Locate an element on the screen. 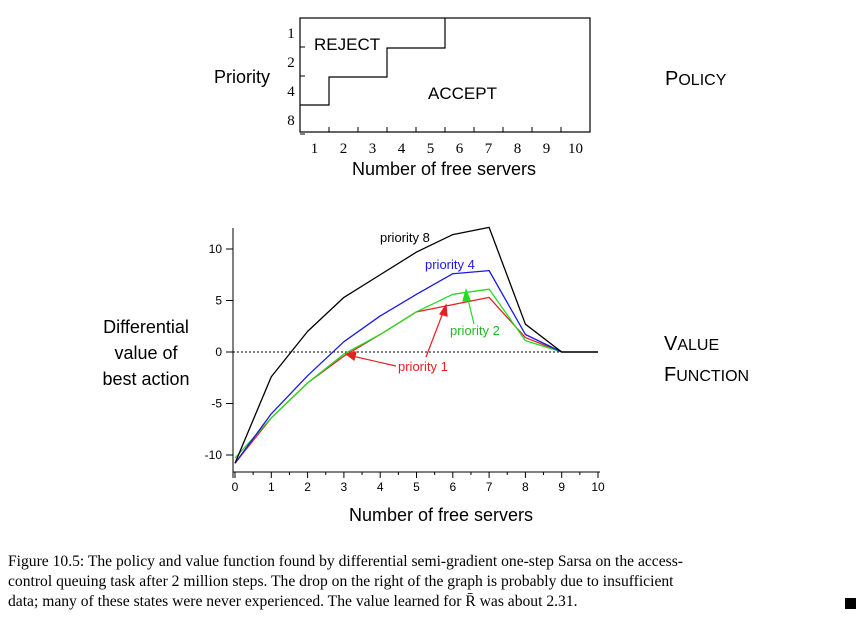 The width and height of the screenshot is (862, 626). value-x-tick-label: 9 is located at coordinates (561, 487).